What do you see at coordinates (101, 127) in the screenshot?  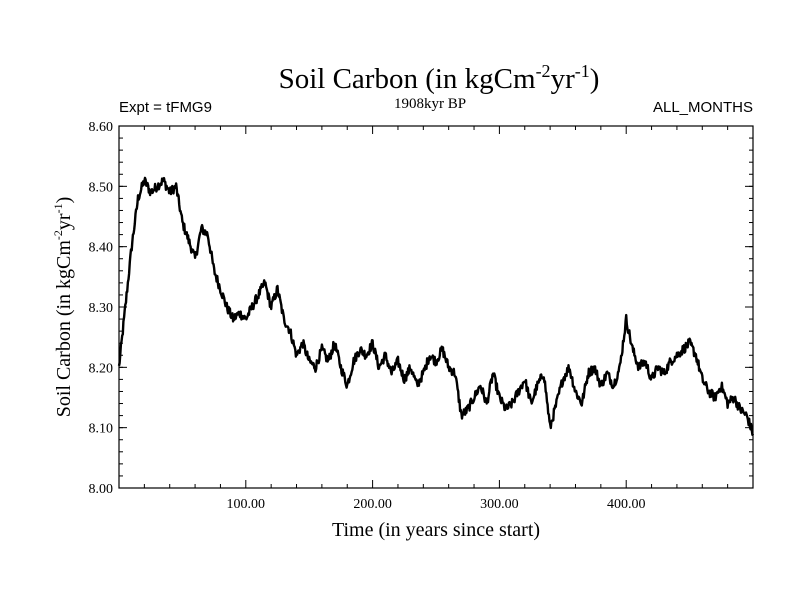 I see `y-tick-label: 8.60` at bounding box center [101, 127].